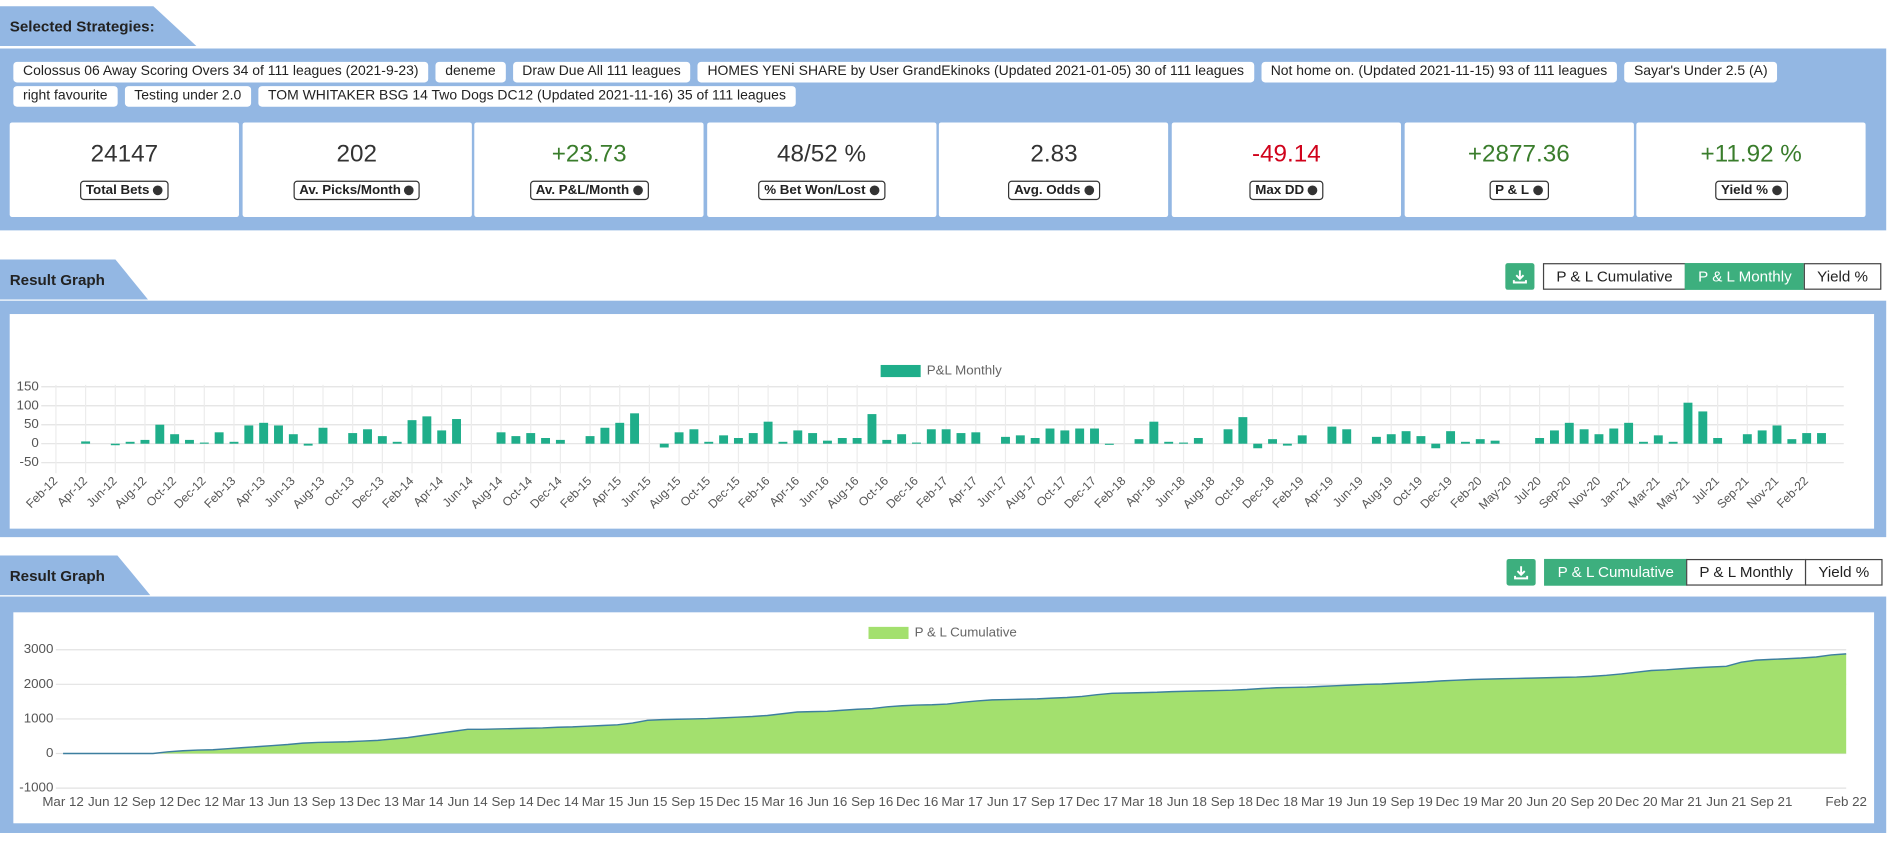  Describe the element at coordinates (423, 801) in the screenshot. I see `x-tick-label: Mar 14` at that location.